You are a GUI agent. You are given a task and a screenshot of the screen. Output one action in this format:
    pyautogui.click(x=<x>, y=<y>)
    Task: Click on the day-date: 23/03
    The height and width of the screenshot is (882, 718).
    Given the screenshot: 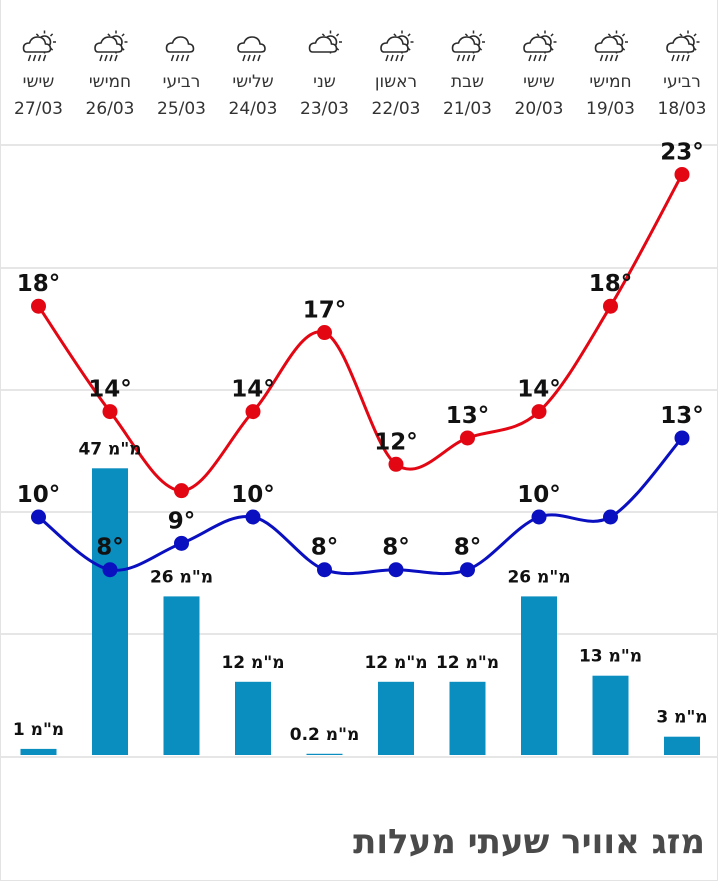 What is the action you would take?
    pyautogui.click(x=324, y=109)
    